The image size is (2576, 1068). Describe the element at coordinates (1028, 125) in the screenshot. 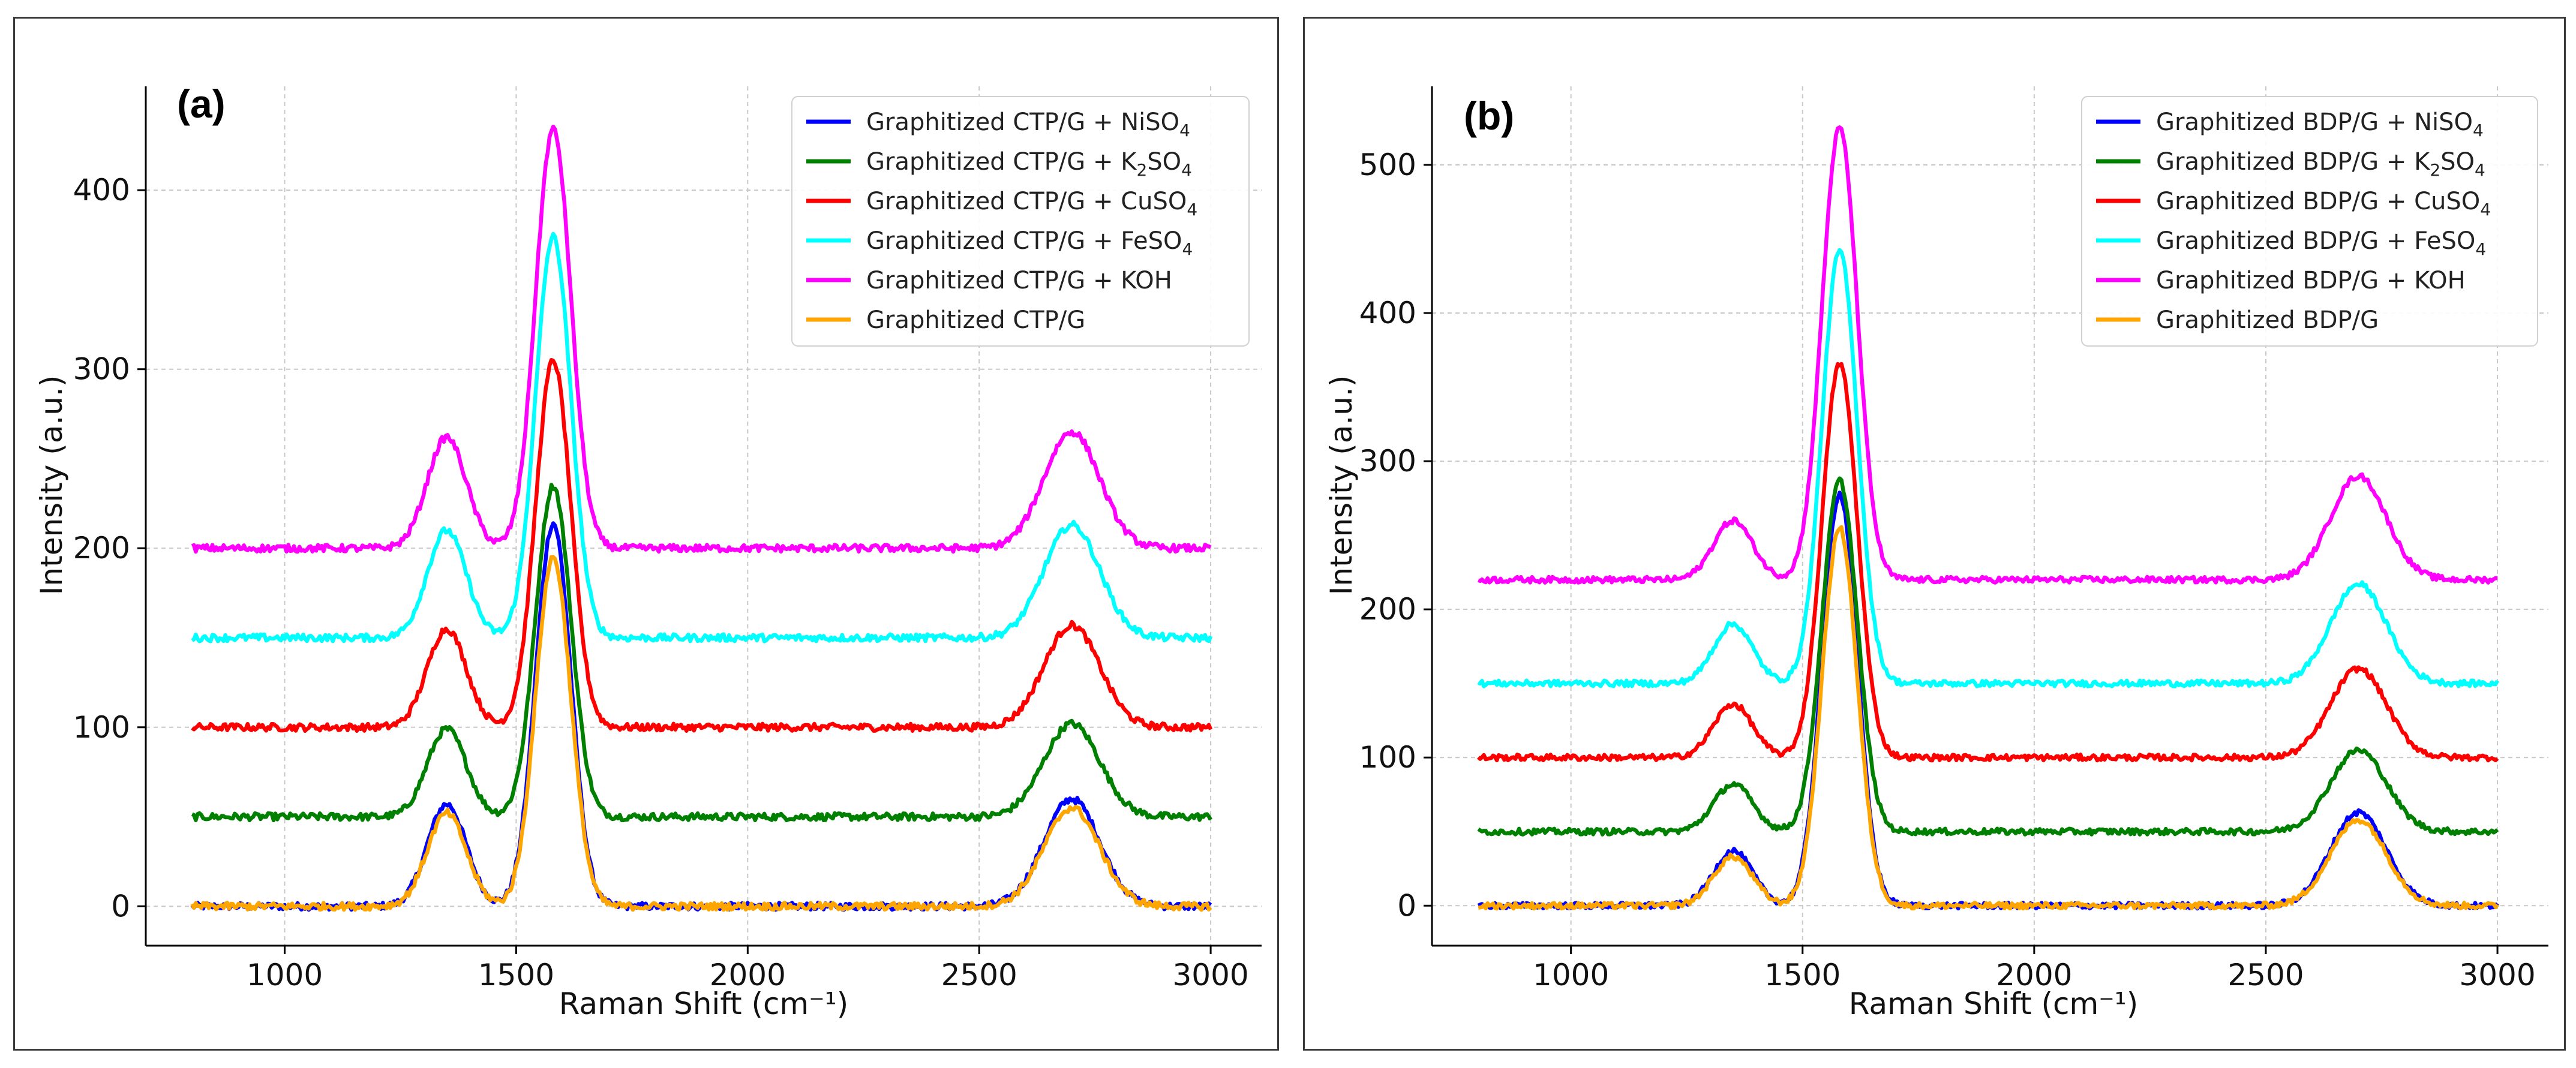

I see `legend-label: Graphitized CTP/G + NiSO4` at that location.